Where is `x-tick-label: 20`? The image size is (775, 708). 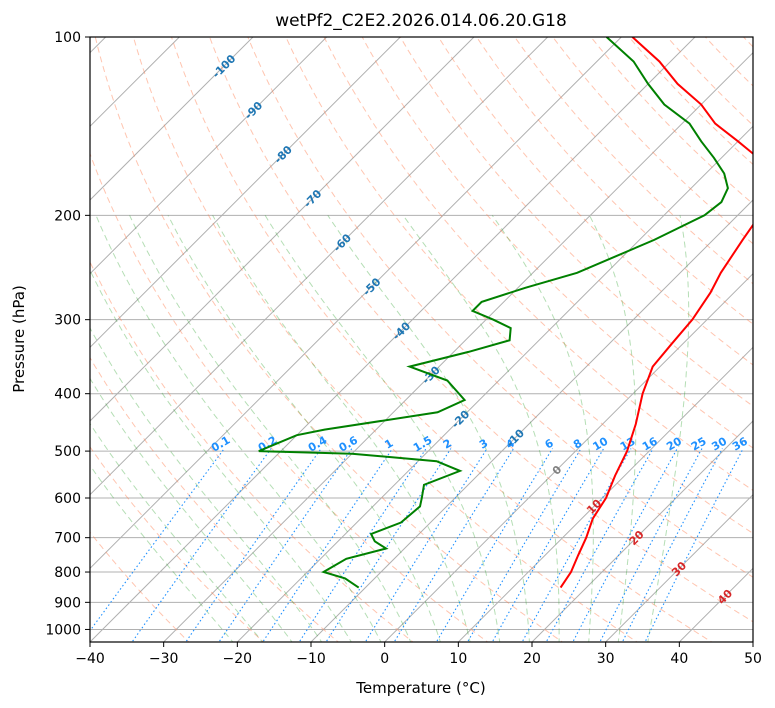
x-tick-label: 20 is located at coordinates (532, 659).